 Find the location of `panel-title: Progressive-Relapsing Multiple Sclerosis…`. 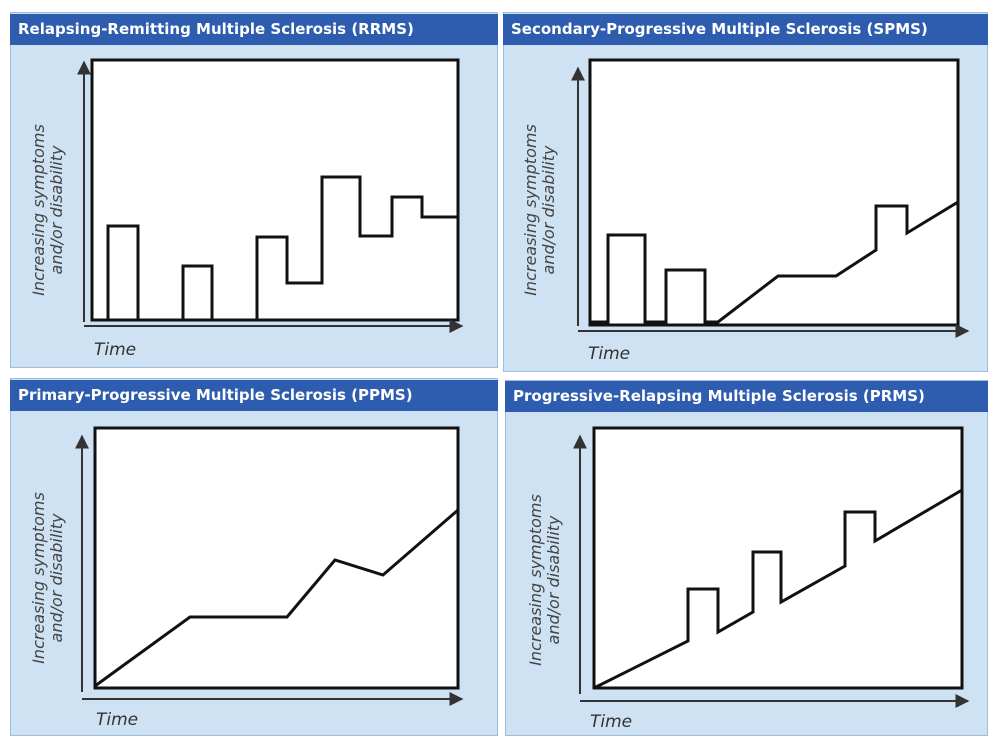

panel-title: Progressive-Relapsing Multiple Sclerosis… is located at coordinates (746, 396).